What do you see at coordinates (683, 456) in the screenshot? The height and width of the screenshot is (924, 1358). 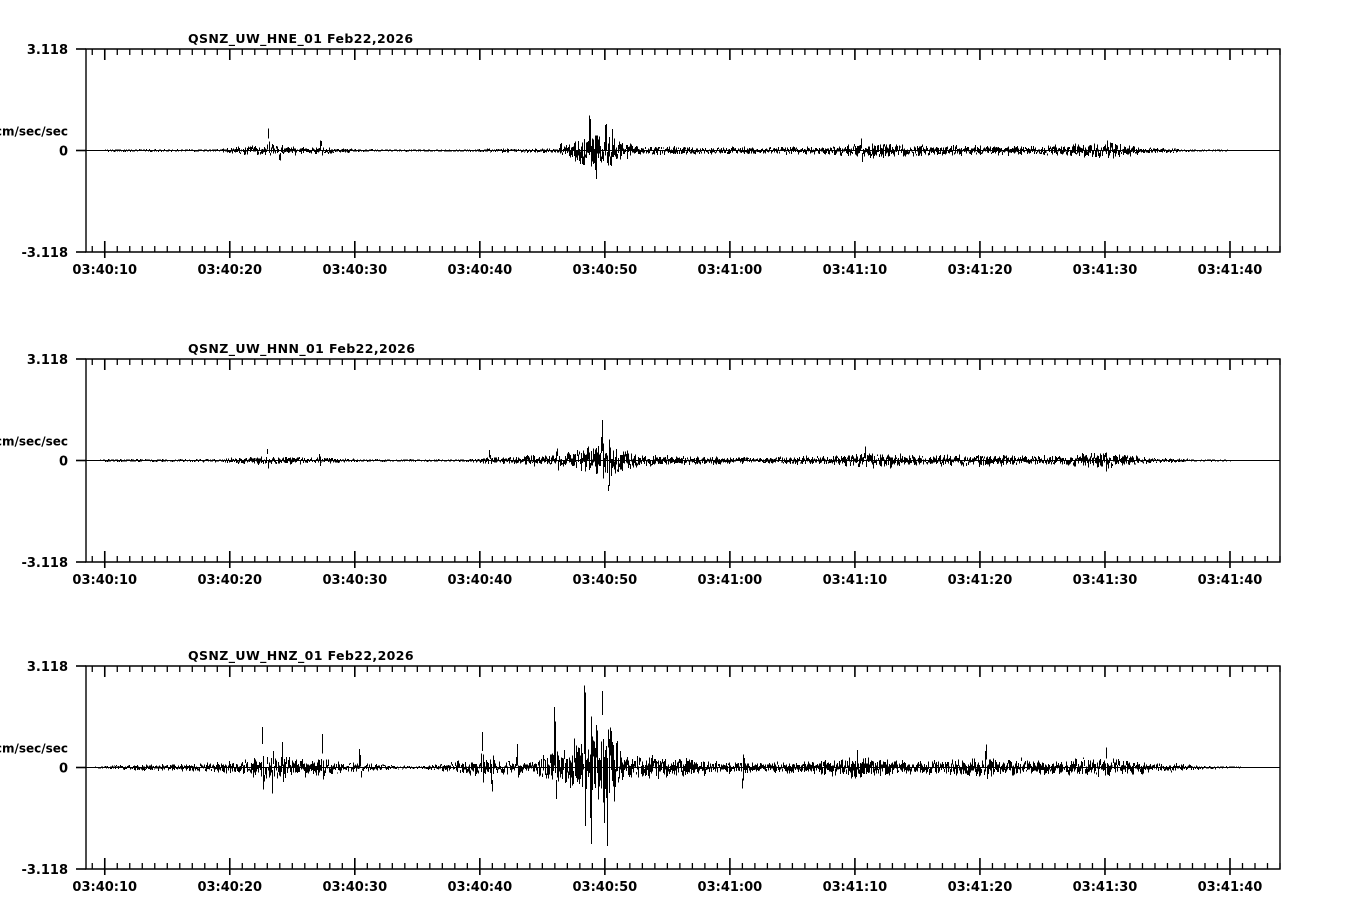 I see `waveform-trace-hnn` at bounding box center [683, 456].